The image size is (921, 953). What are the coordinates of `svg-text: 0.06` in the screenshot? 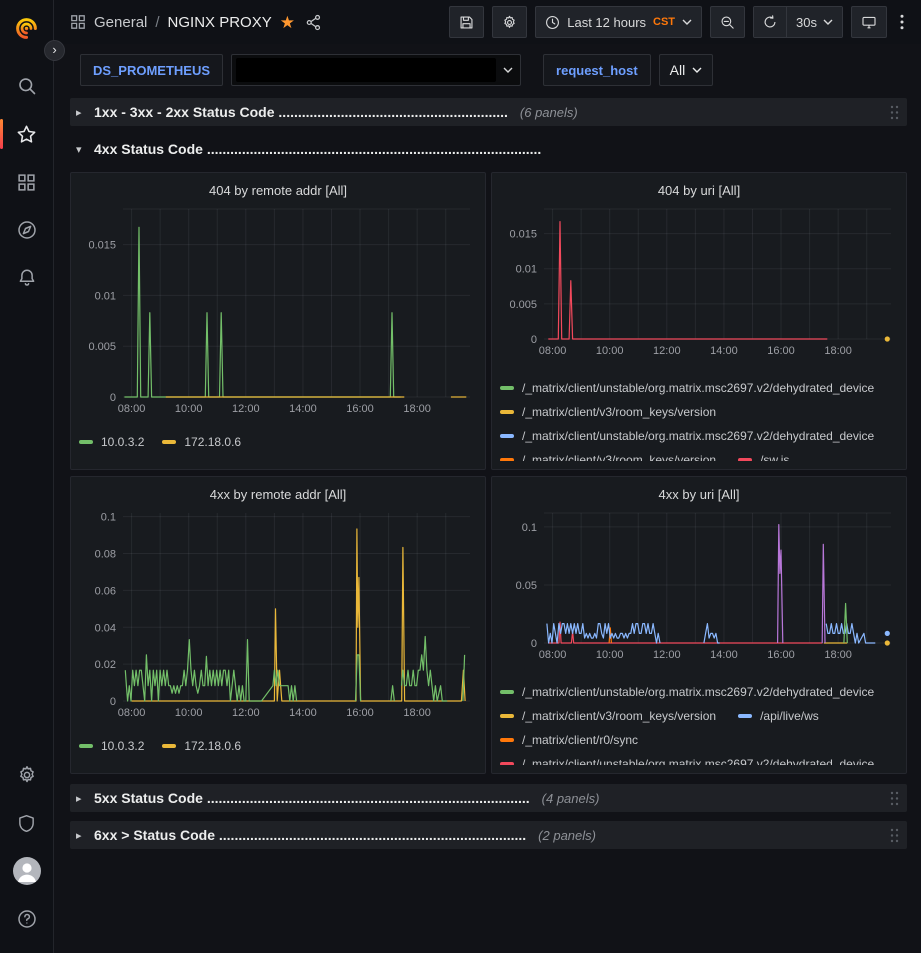 It's located at (105, 591).